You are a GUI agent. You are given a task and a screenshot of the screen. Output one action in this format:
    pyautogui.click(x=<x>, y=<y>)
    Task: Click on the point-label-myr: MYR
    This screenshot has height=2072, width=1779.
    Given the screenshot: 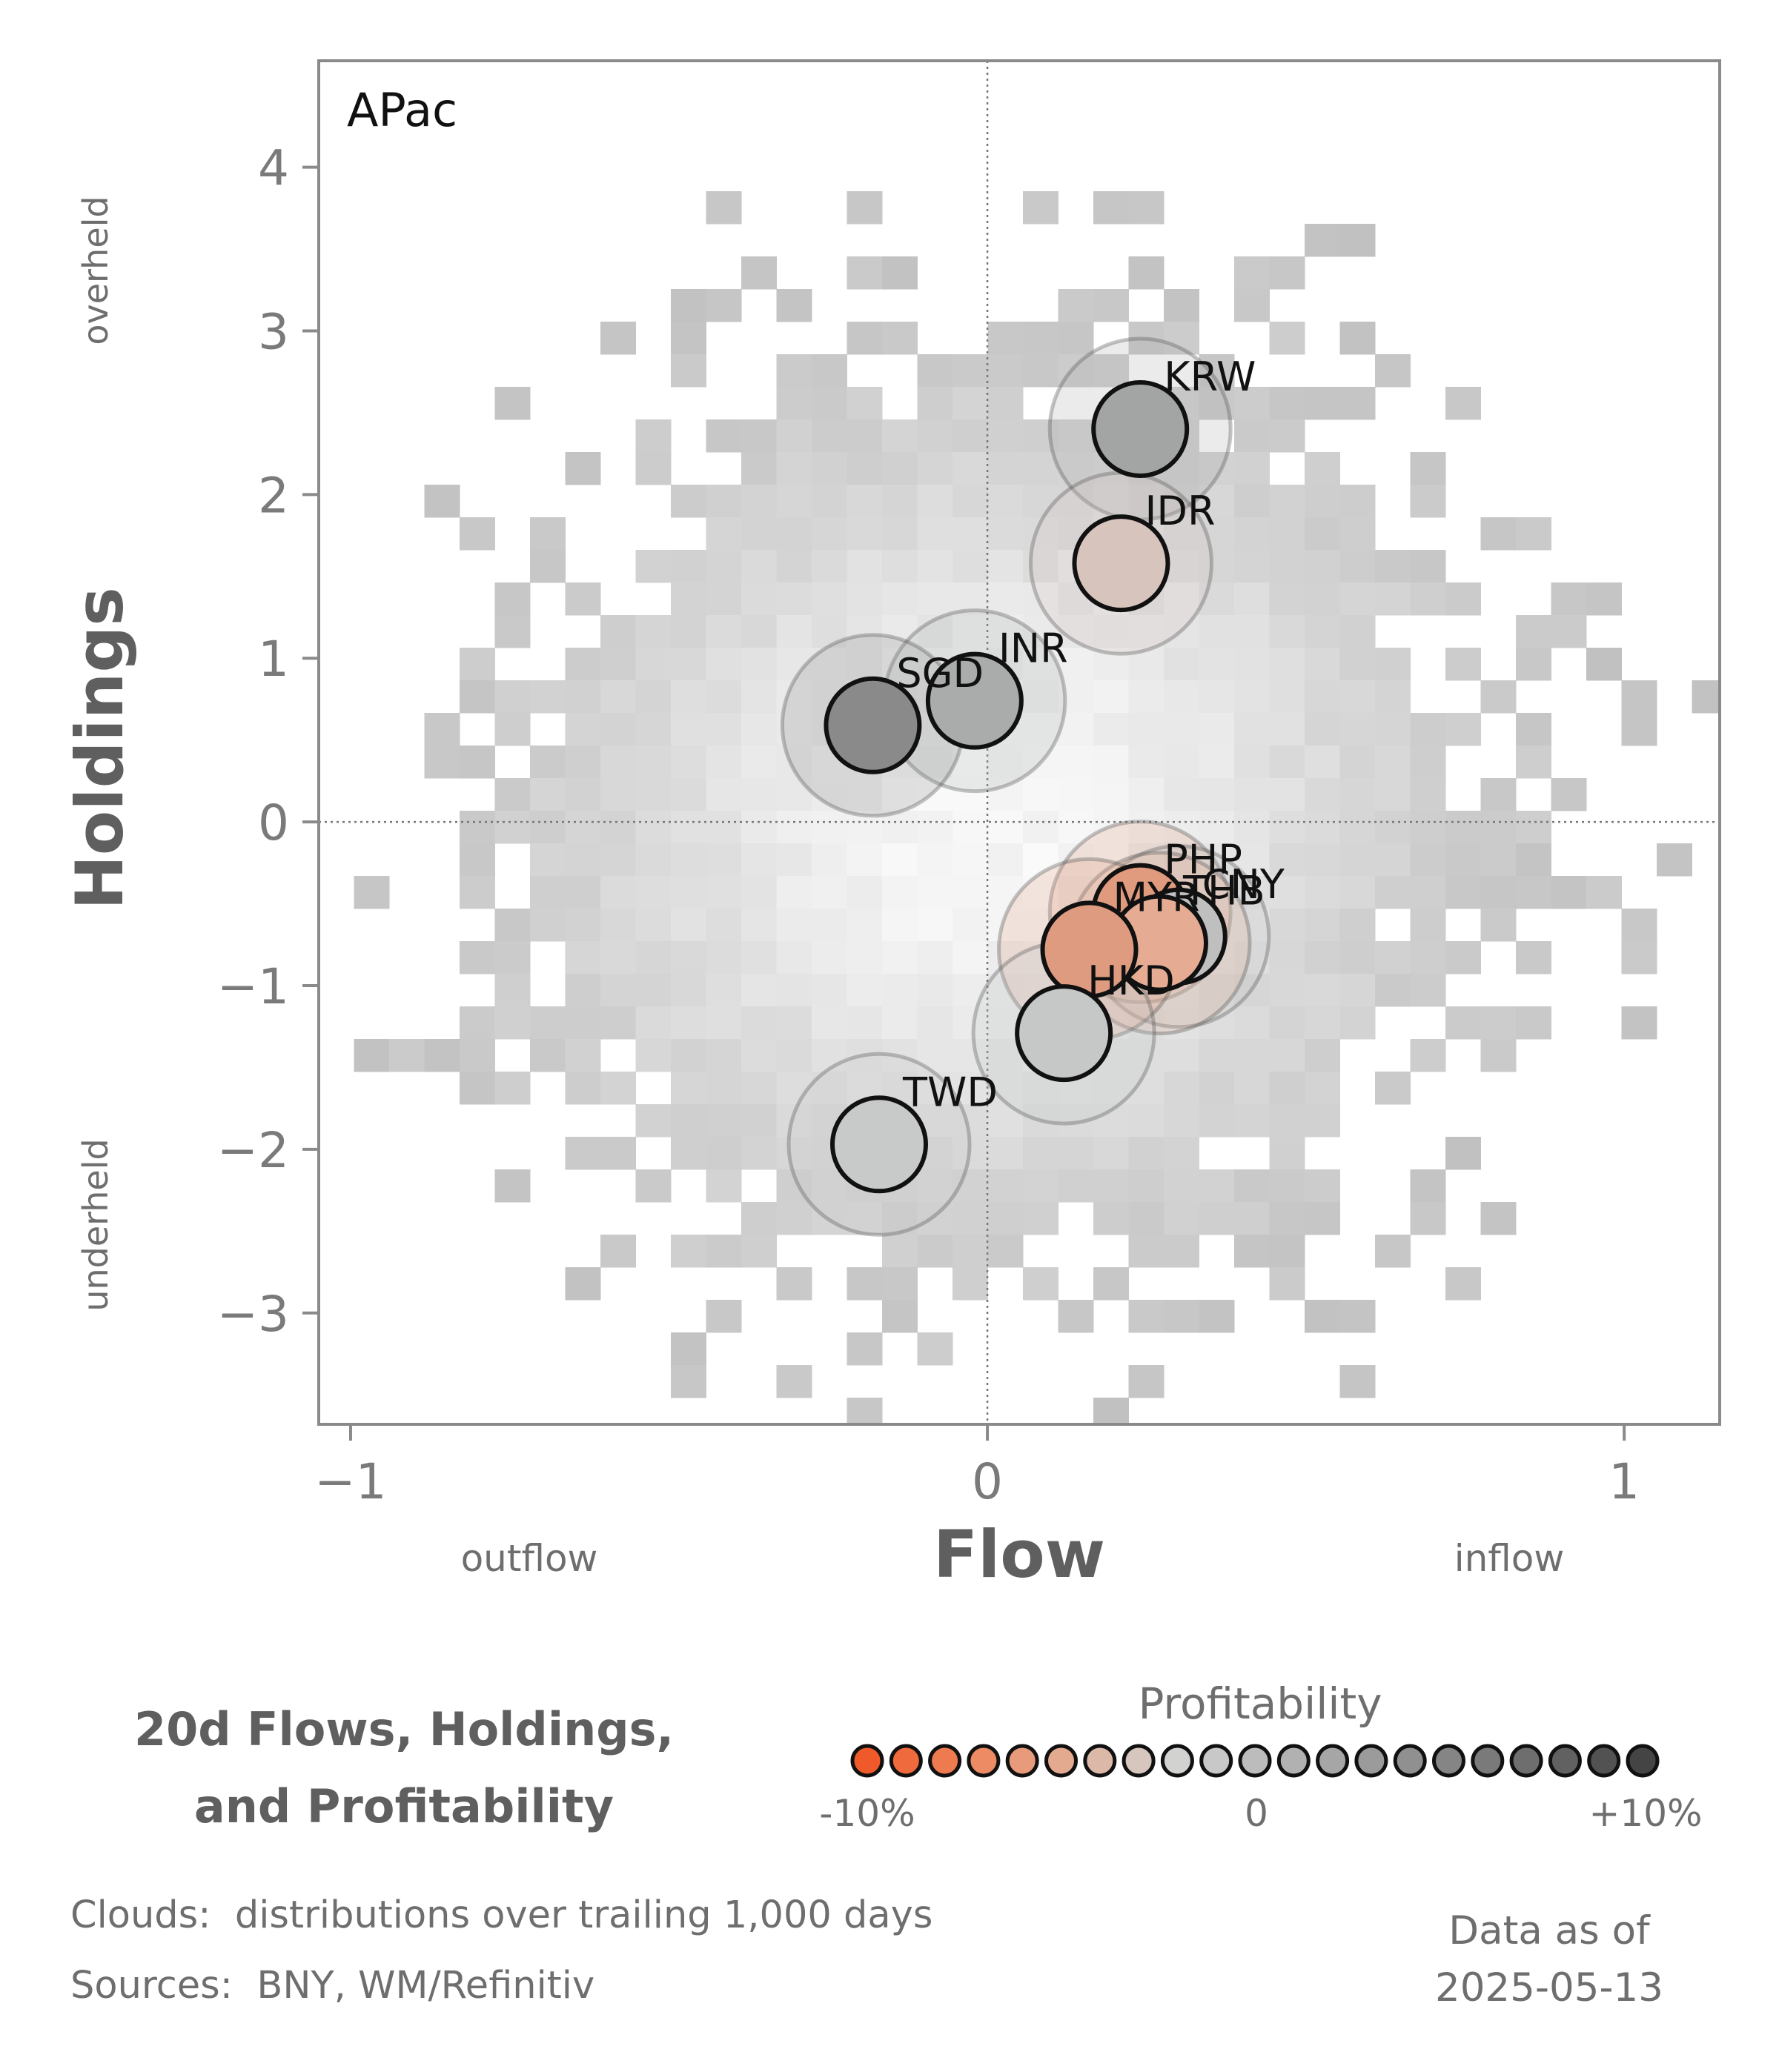 What is the action you would take?
    pyautogui.click(x=1156, y=897)
    